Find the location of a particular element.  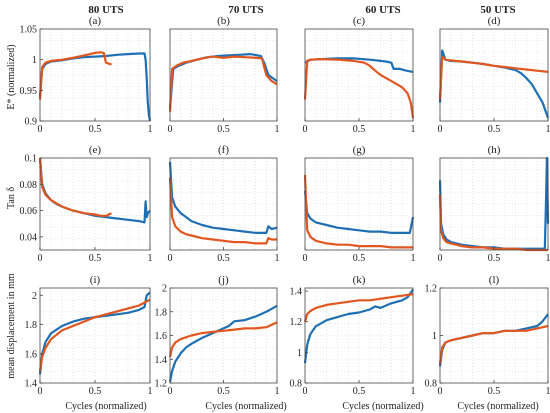

panel-k: (k) 0 0.5 1 0.8 1 1.2 1.4 is located at coordinates (353, 335).